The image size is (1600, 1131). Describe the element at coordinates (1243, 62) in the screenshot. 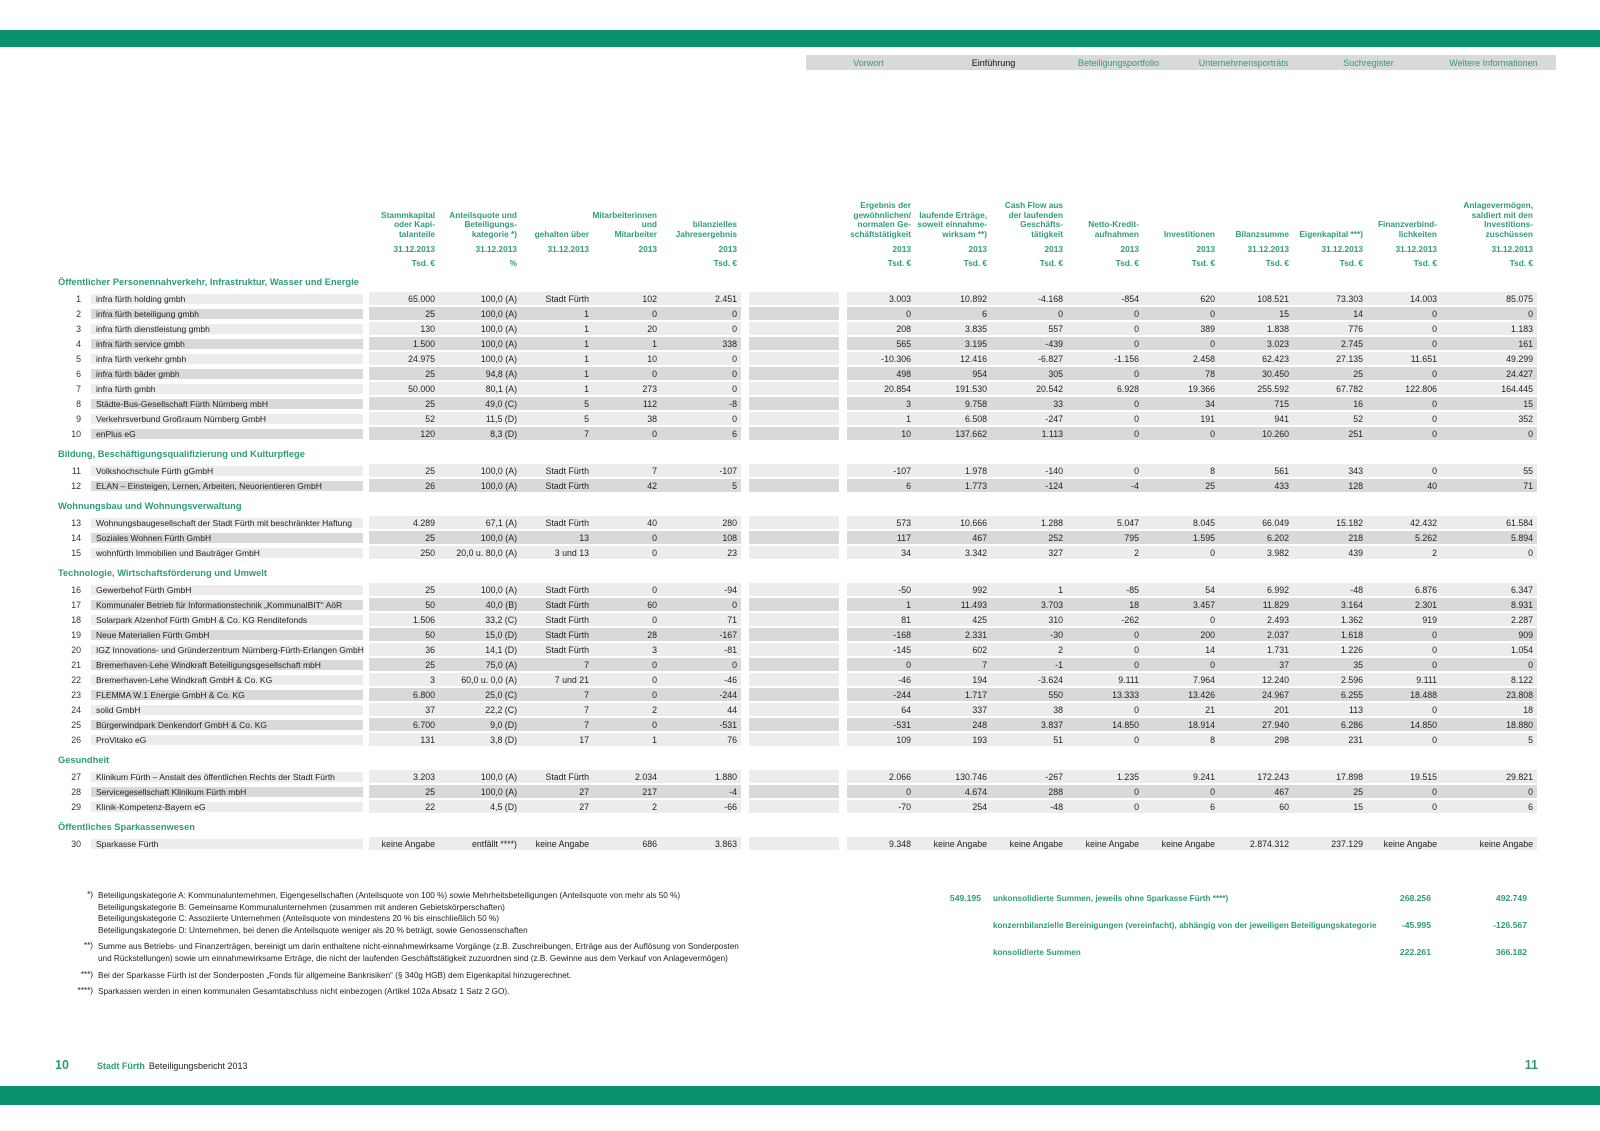

I see `nav-item-3: Unternehmensporträts` at that location.